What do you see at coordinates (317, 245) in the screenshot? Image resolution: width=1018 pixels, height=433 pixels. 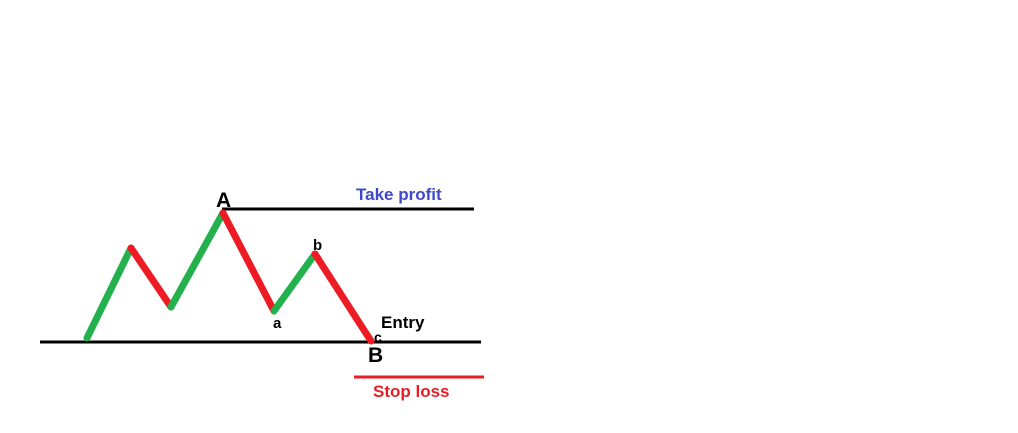 I see `point-b-label: b` at bounding box center [317, 245].